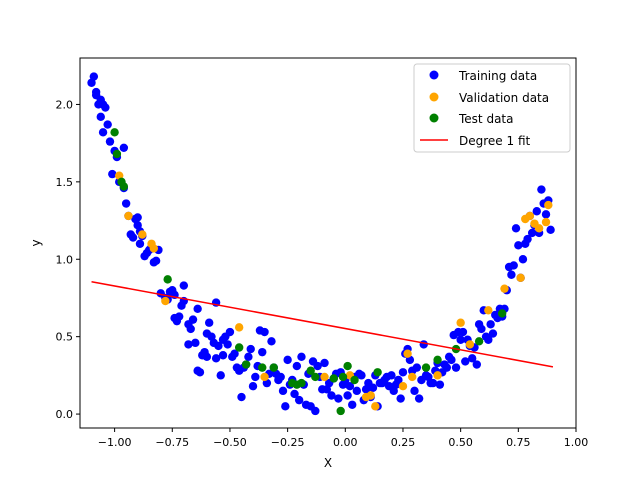 This screenshot has height=485, width=640. Describe the element at coordinates (328, 463) in the screenshot. I see `x-axis-label: X` at that location.